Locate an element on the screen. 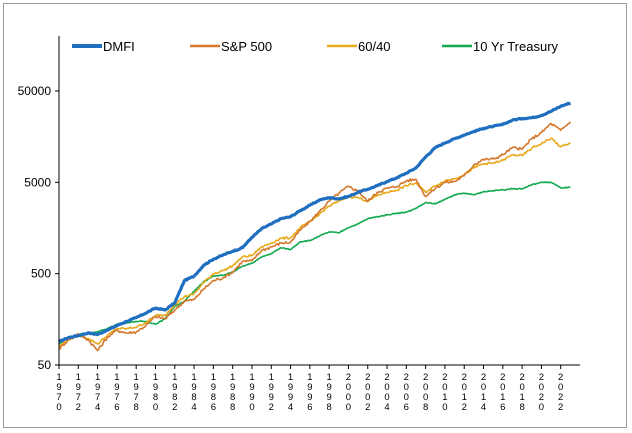 This screenshot has height=433, width=632. legend-label: 10 Yr Treasury is located at coordinates (516, 46).